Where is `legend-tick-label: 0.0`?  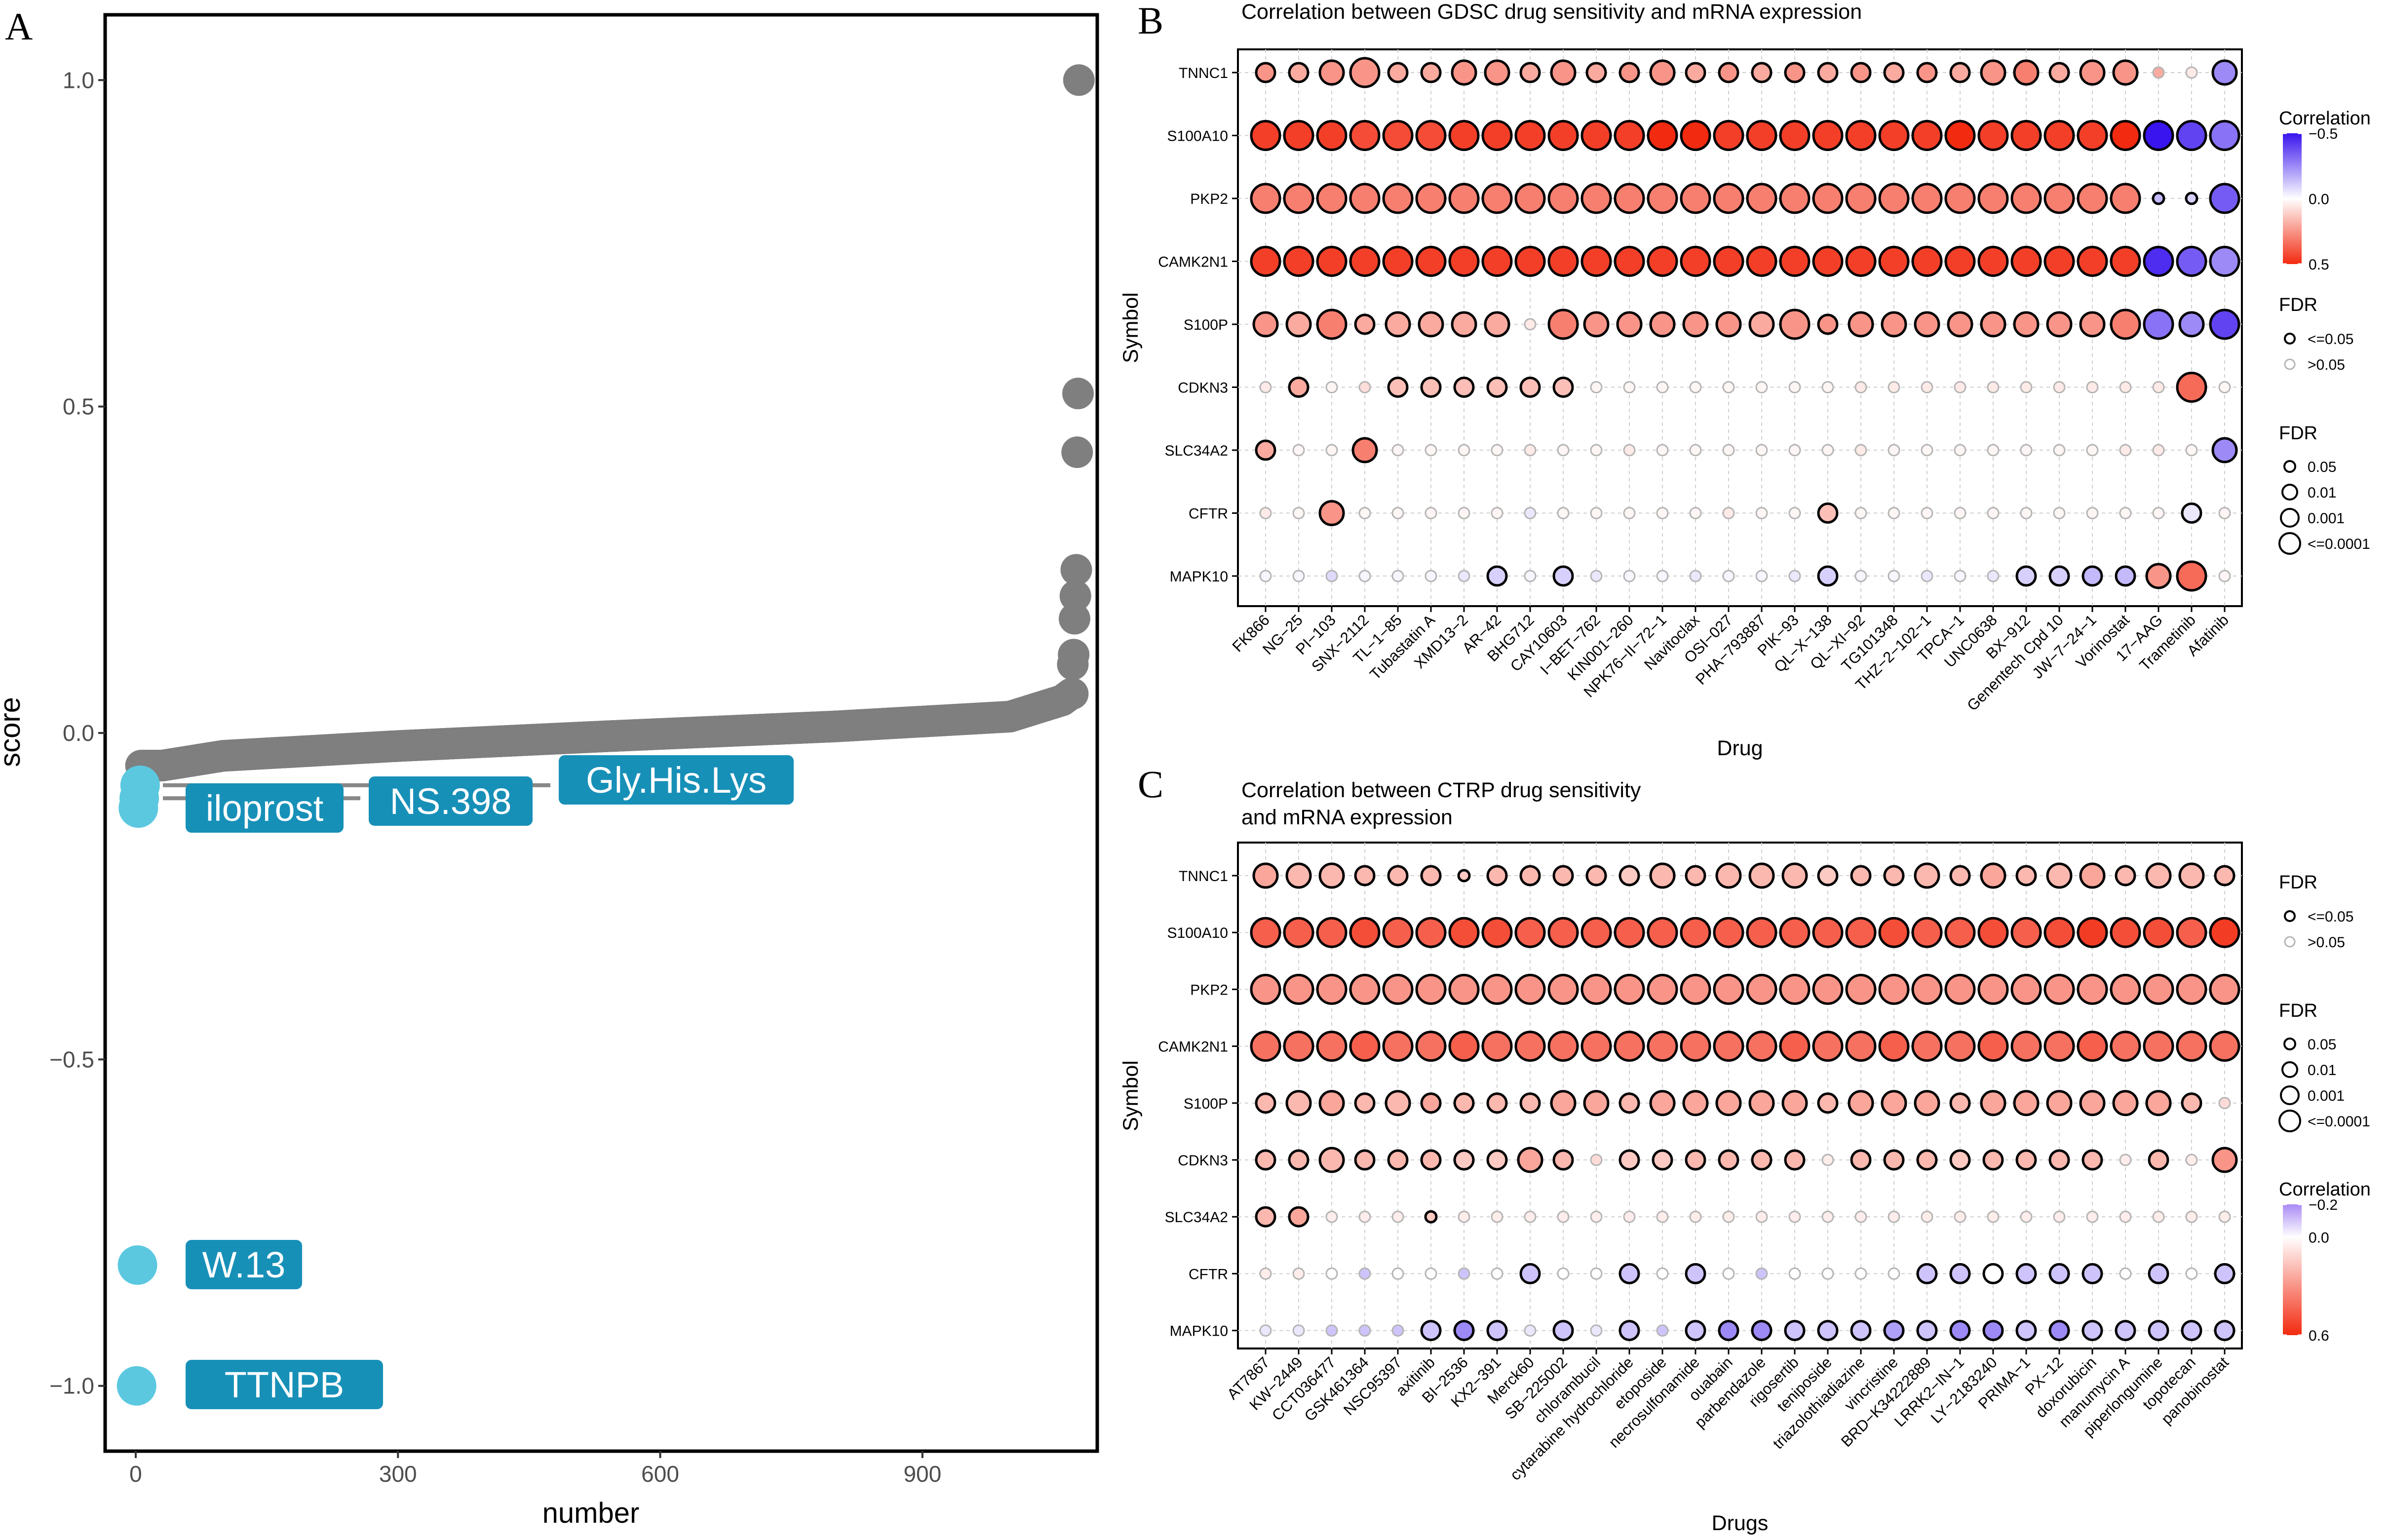
legend-tick-label: 0.0 is located at coordinates (2319, 200).